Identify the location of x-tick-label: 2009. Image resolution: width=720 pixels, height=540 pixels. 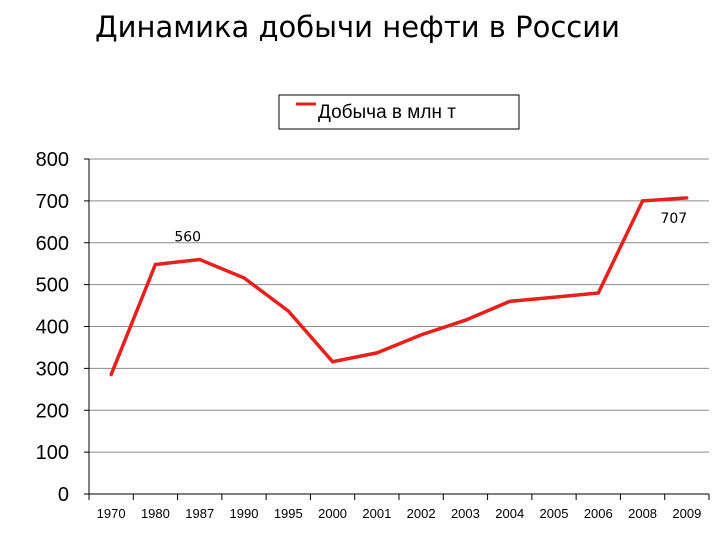
(686, 513).